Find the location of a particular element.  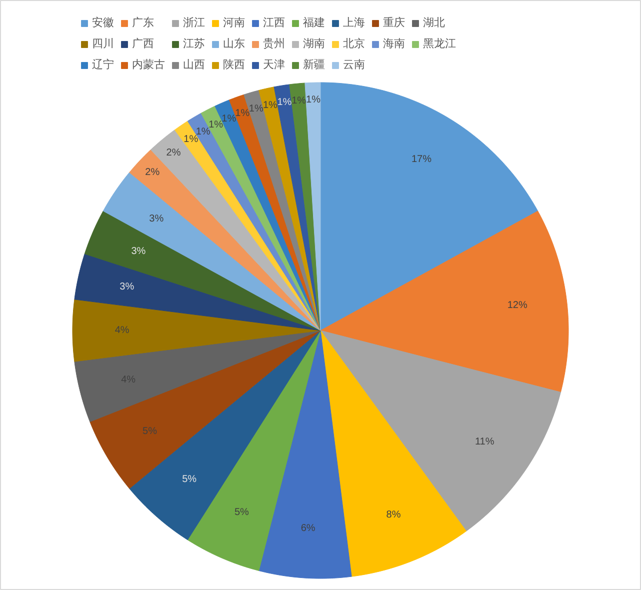

legend-label: 山东 is located at coordinates (234, 43).